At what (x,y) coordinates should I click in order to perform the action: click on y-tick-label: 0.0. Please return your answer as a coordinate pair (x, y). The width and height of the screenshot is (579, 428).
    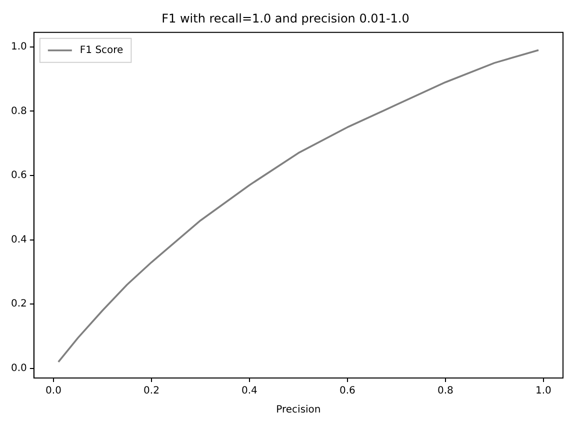
    Looking at the image, I should click on (18, 368).